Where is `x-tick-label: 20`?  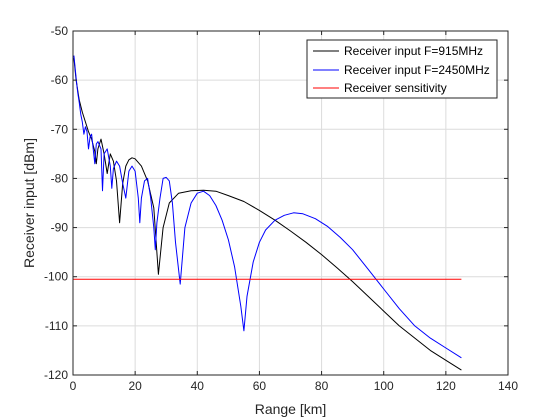
x-tick-label: 20 is located at coordinates (135, 386).